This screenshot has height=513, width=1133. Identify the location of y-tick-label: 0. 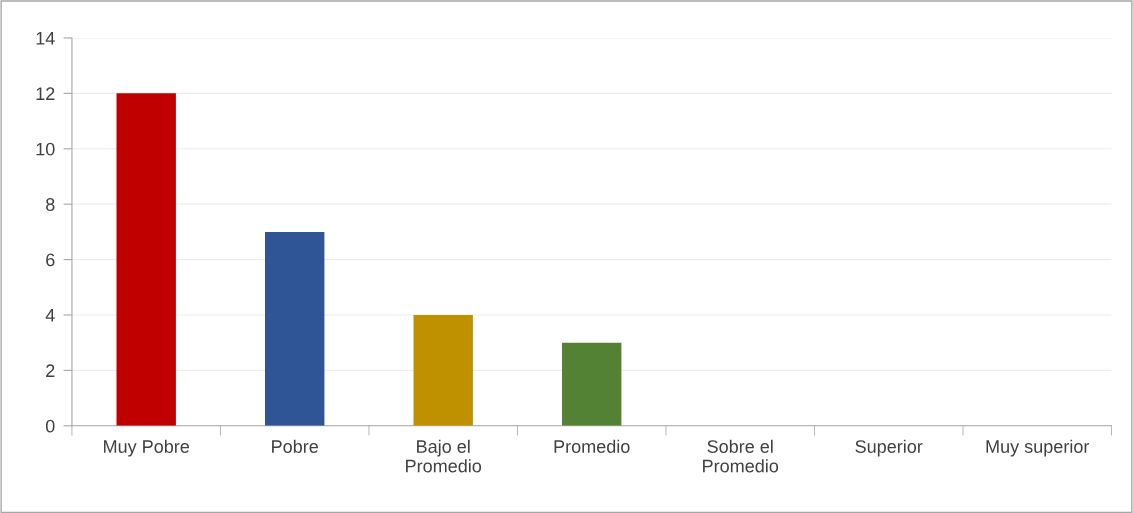
(50, 426).